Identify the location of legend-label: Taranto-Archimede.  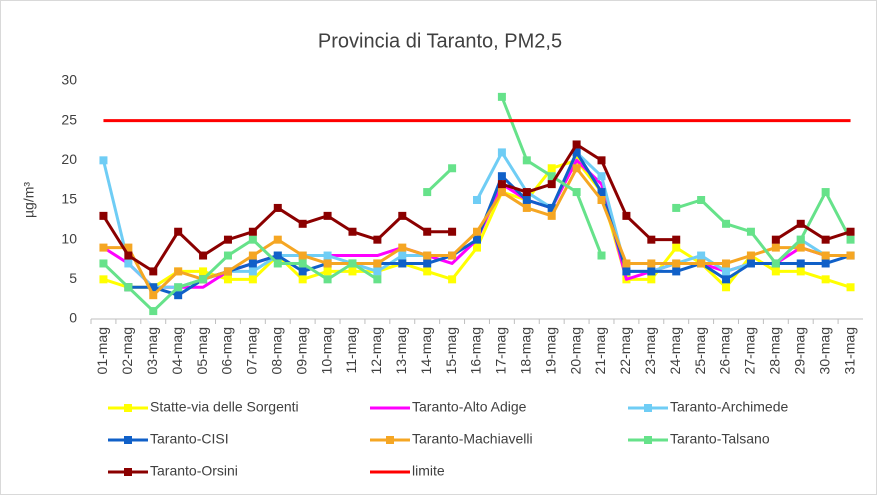
(729, 407).